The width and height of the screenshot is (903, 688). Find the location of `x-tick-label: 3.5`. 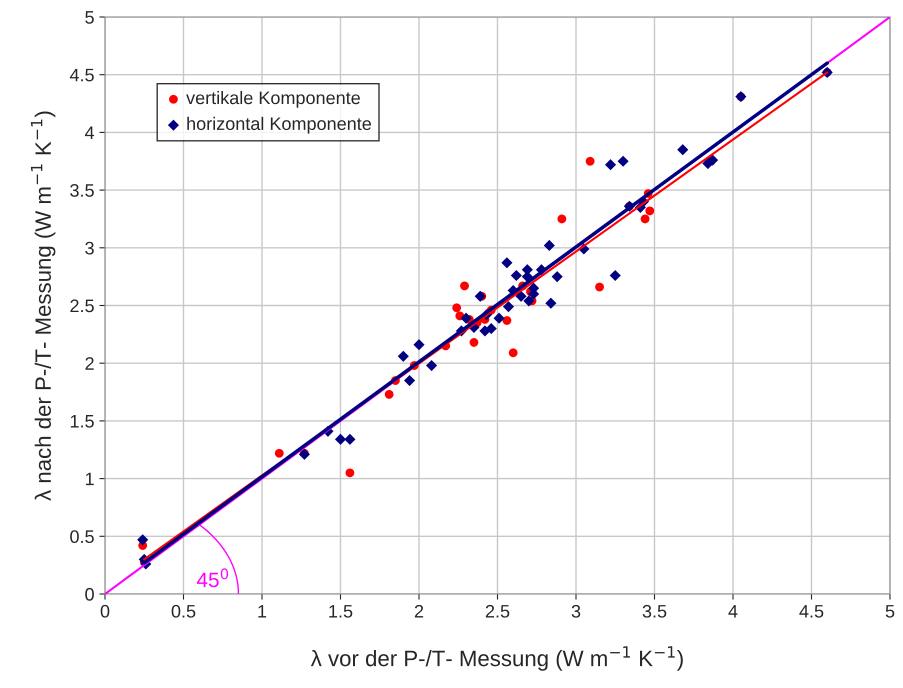

x-tick-label: 3.5 is located at coordinates (654, 611).